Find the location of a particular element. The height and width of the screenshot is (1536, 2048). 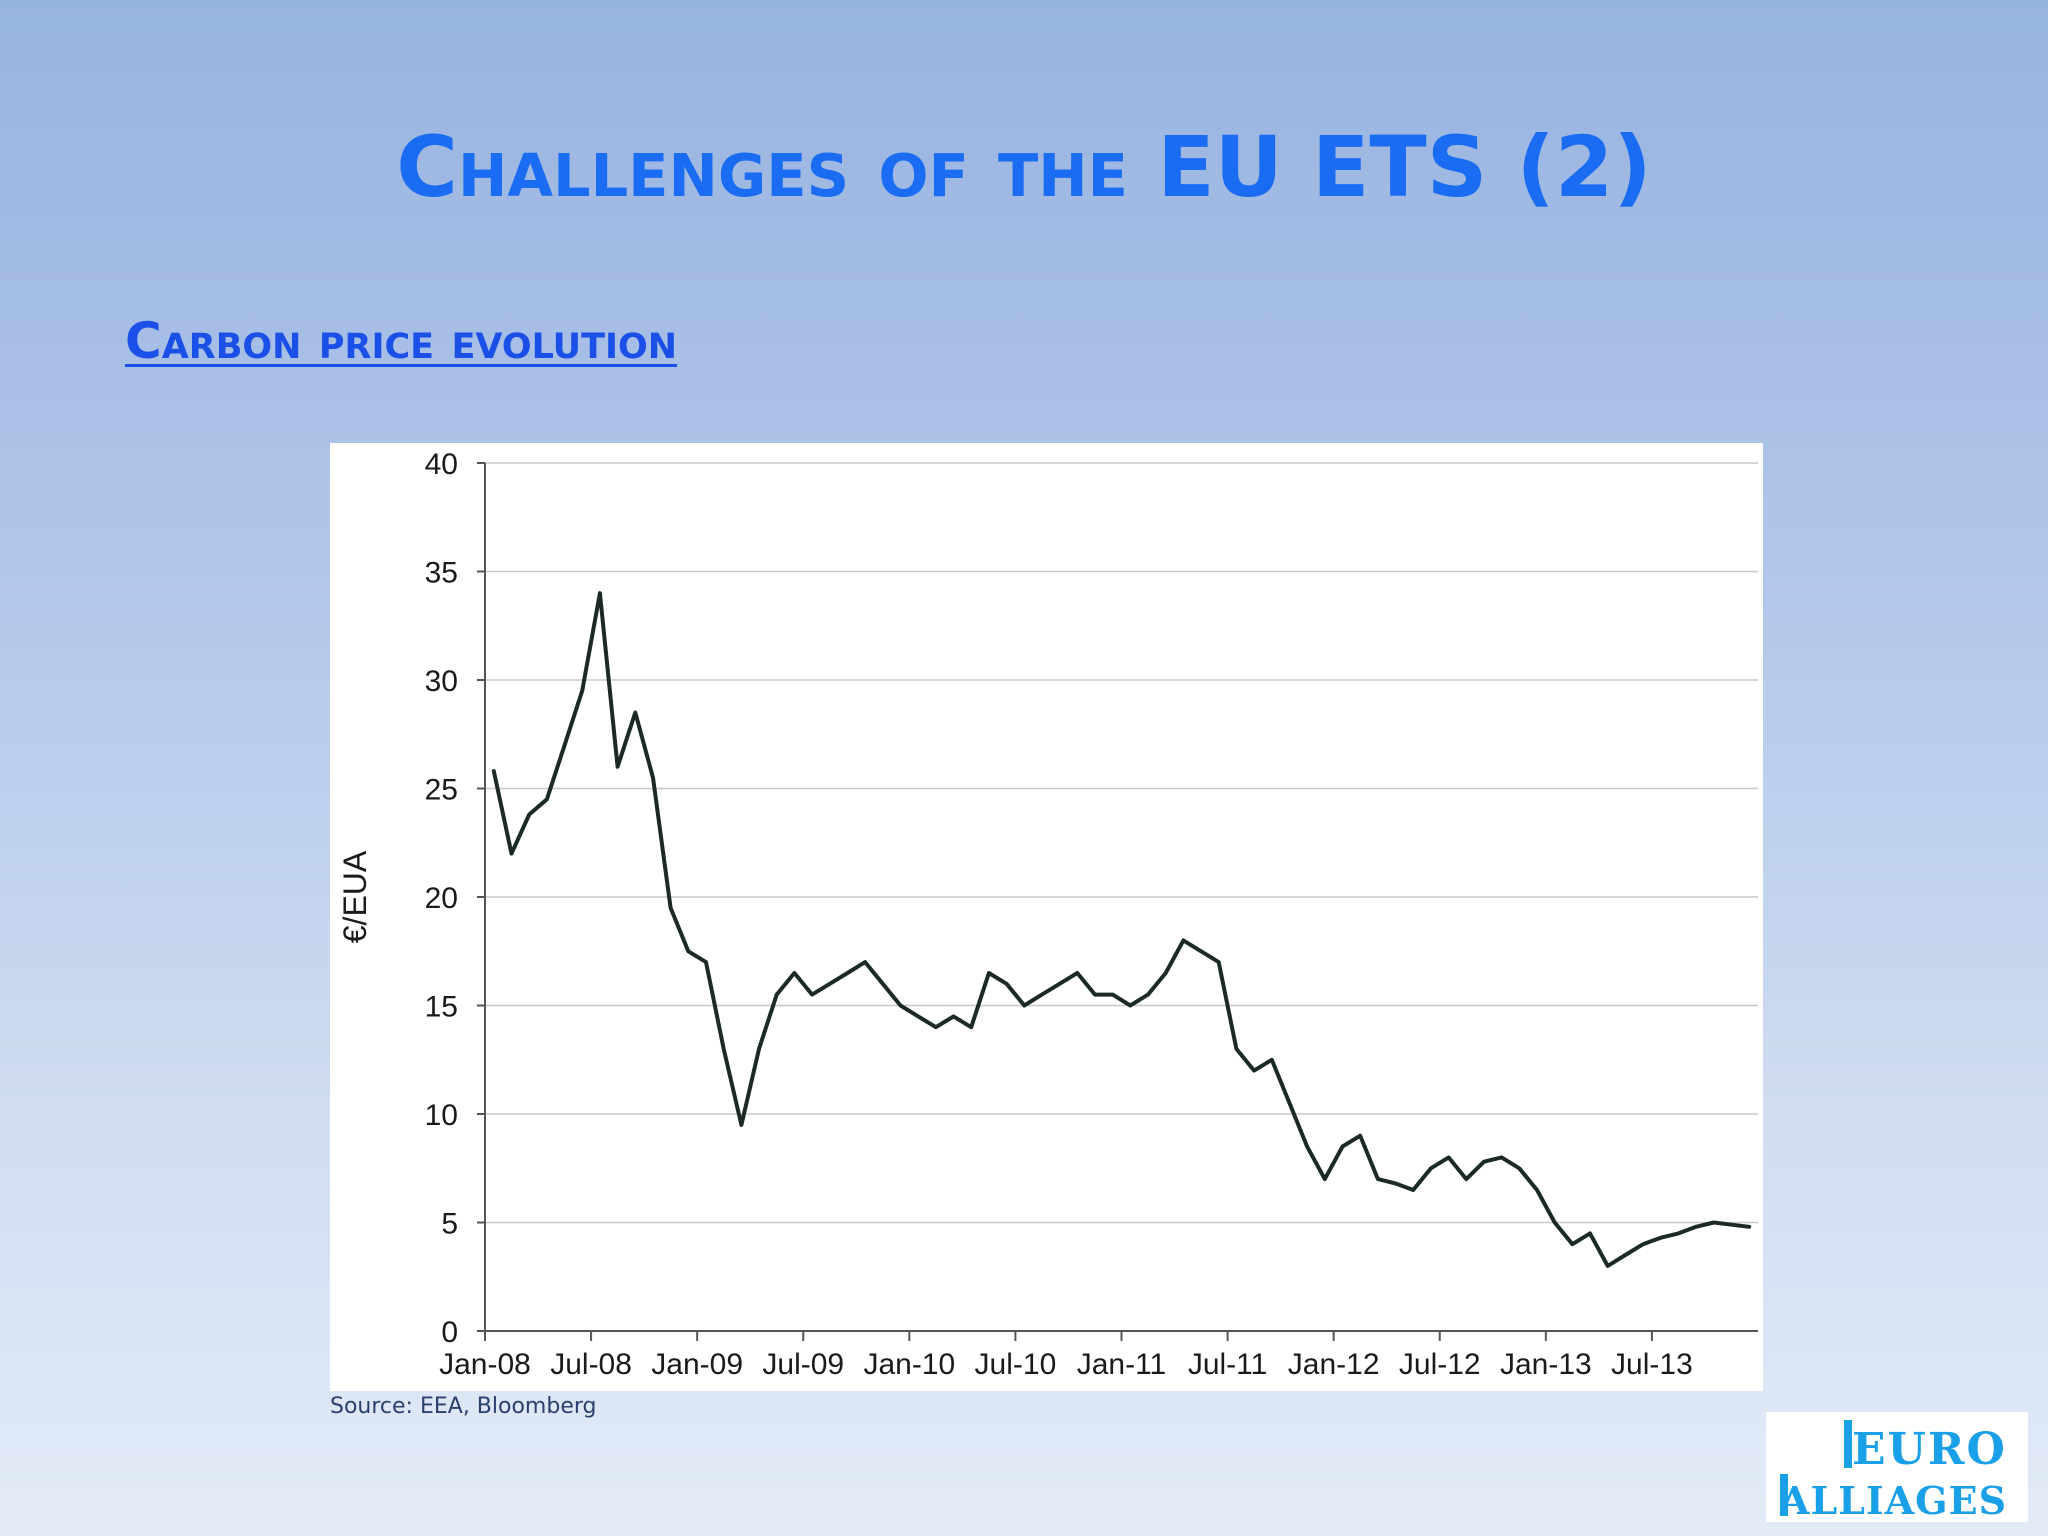

x-tick-label: Jul-11 is located at coordinates (1227, 1364).